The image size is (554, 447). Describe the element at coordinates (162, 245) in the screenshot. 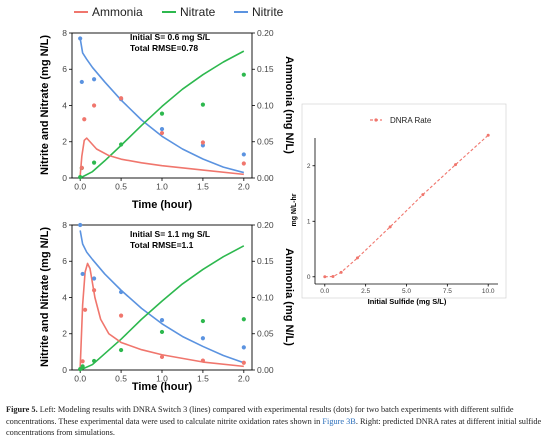

I see `annotation-rmse: Total RMSE=1.1` at that location.